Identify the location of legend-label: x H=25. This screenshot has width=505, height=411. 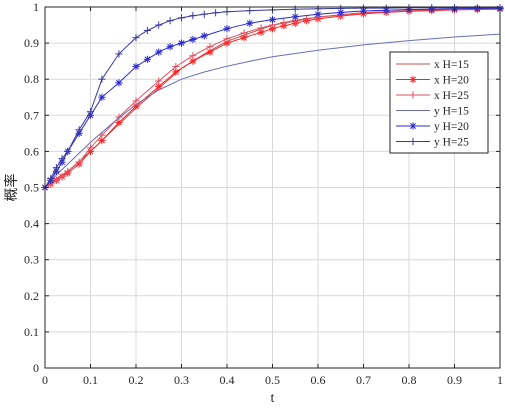
(451, 96).